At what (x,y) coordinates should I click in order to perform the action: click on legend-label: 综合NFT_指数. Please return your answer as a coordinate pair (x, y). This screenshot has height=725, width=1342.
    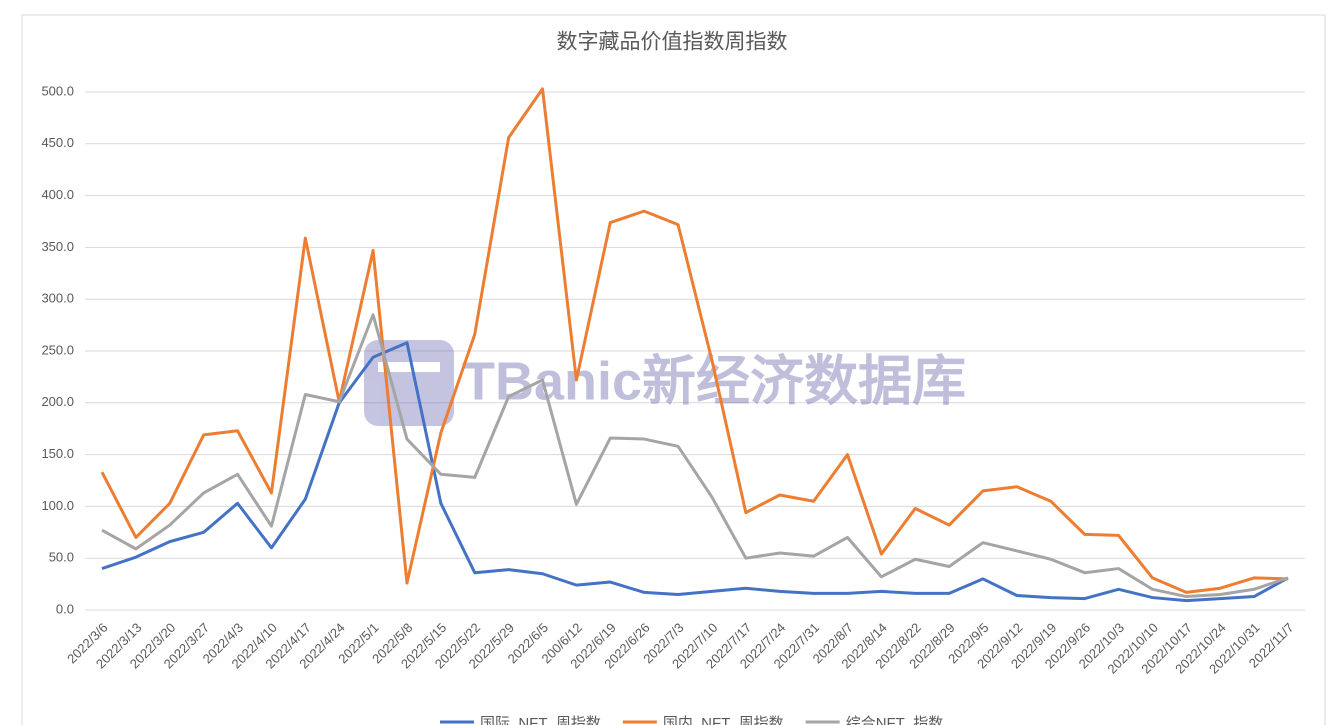
    Looking at the image, I should click on (895, 720).